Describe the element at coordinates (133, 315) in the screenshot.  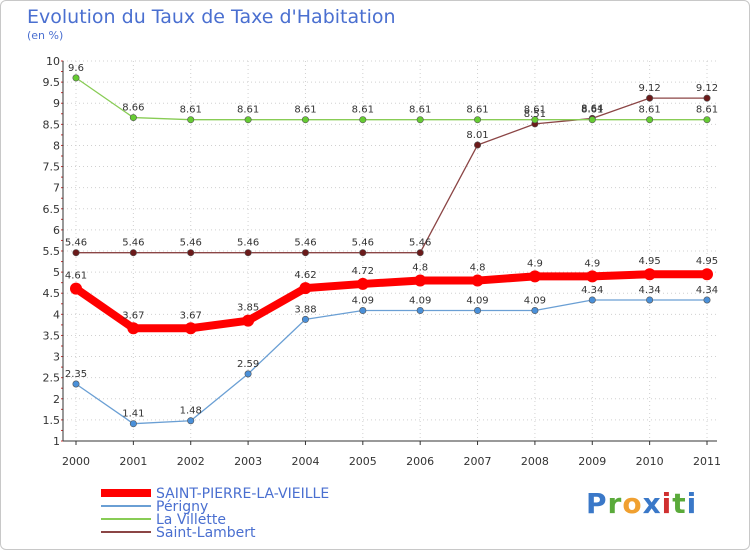
I see `data-label: 3.67` at that location.